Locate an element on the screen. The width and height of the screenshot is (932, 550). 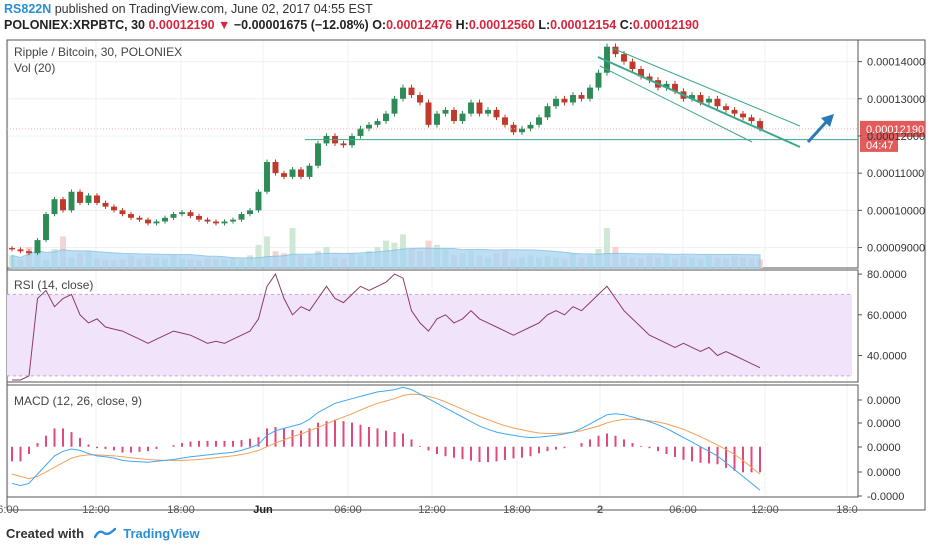
forecast-arrow-head is located at coordinates (827, 120).